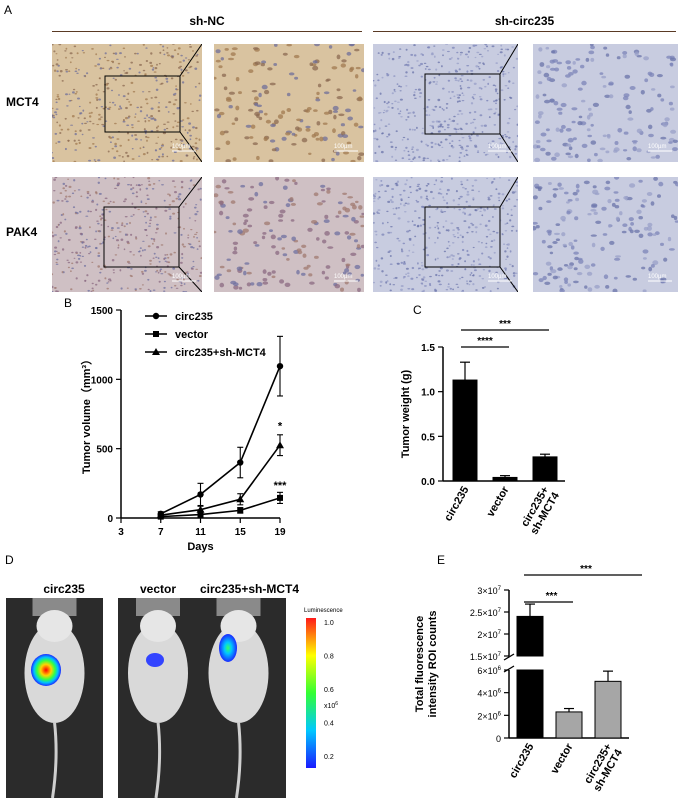  I want to click on colorbar-tick-label: 0.2, so click(329, 757).